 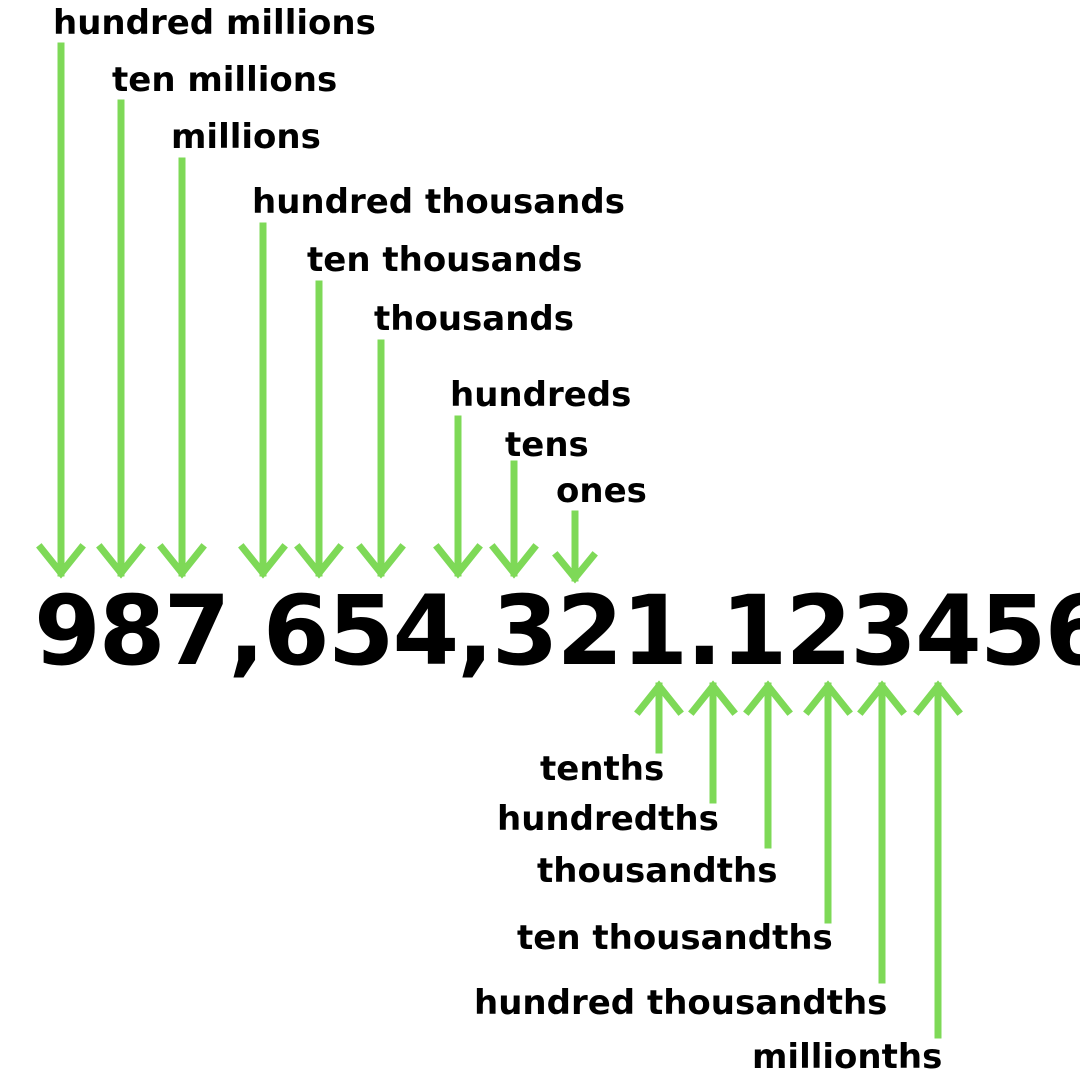 What do you see at coordinates (214, 23) in the screenshot?
I see `label-hundred-millions: hundred millions` at bounding box center [214, 23].